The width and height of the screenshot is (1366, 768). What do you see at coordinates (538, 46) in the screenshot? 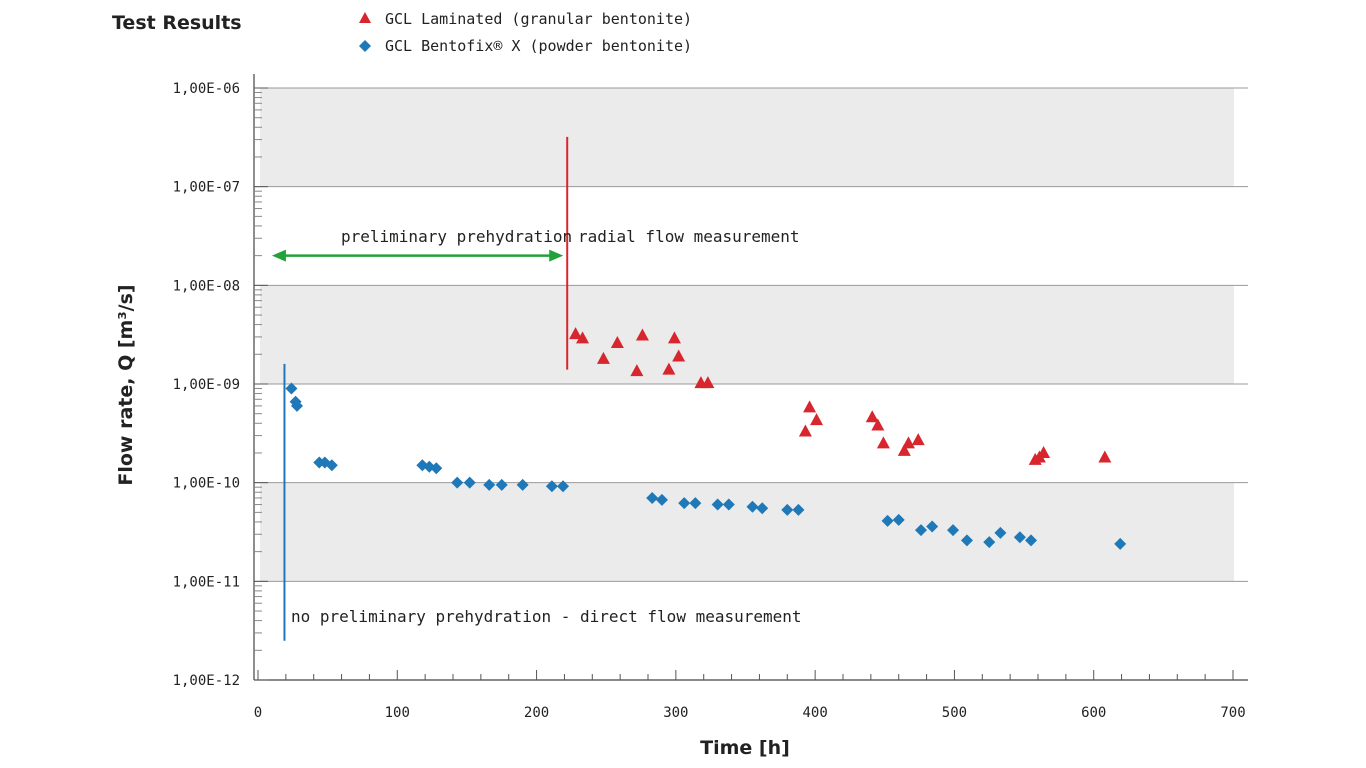
I see `legend-label-bentofix: GCL Bentofix® X (powder bentonite)` at bounding box center [538, 46].